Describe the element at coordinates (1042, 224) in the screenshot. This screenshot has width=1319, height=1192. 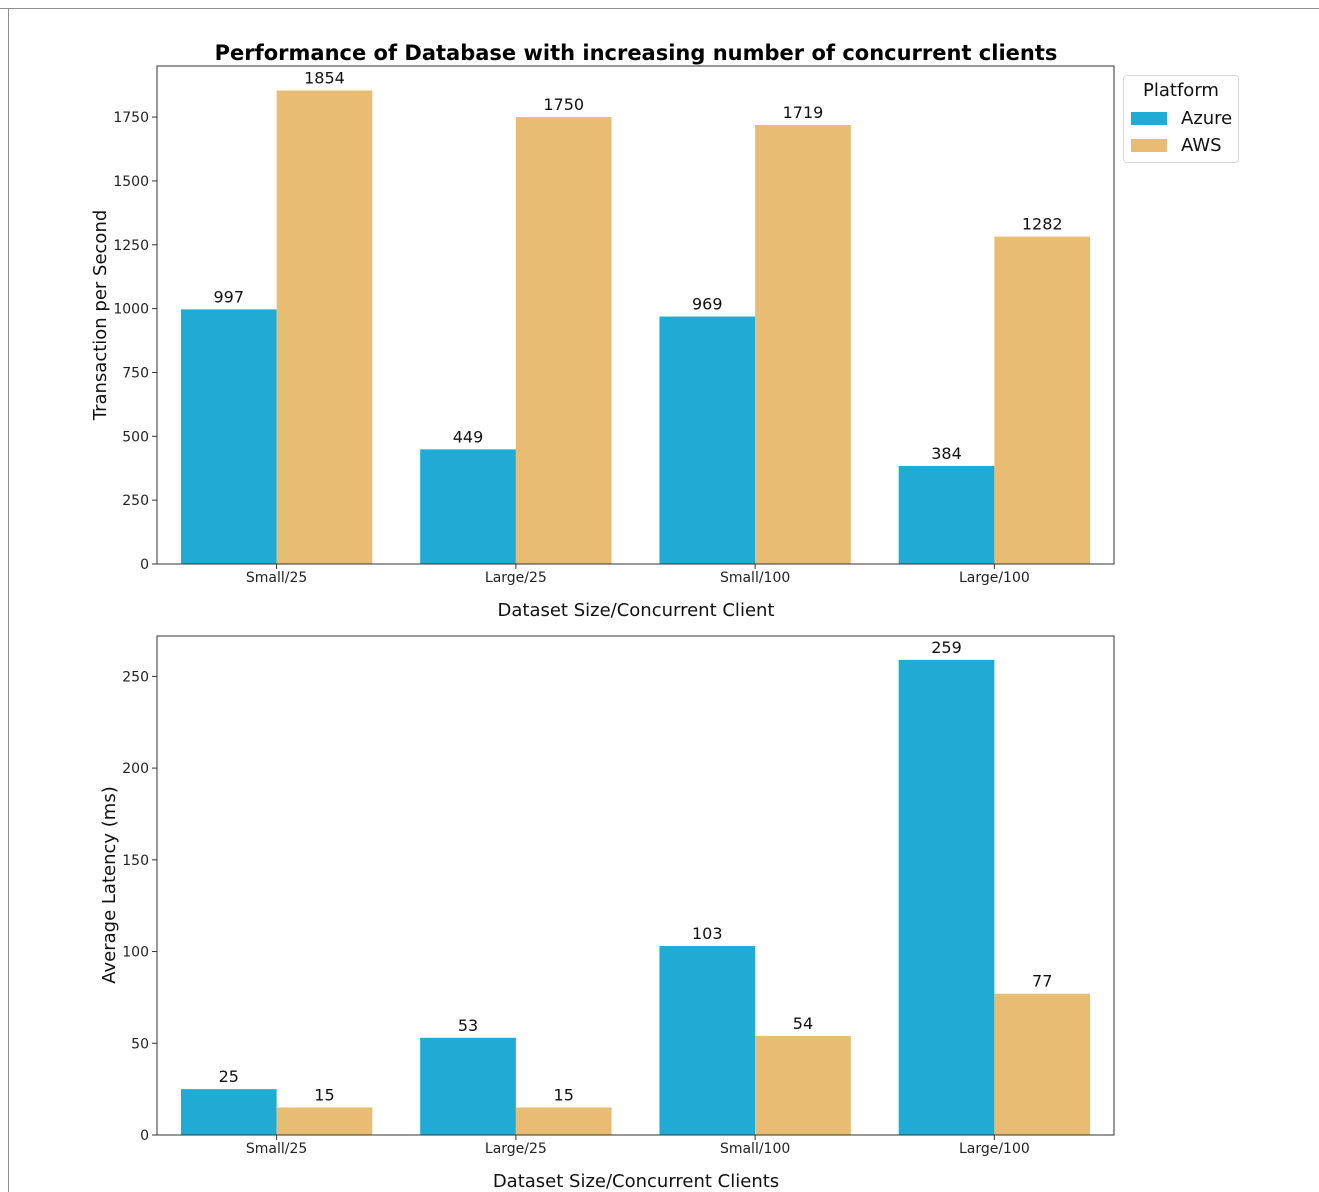
I see `tps-bar-value-label: 1282` at that location.